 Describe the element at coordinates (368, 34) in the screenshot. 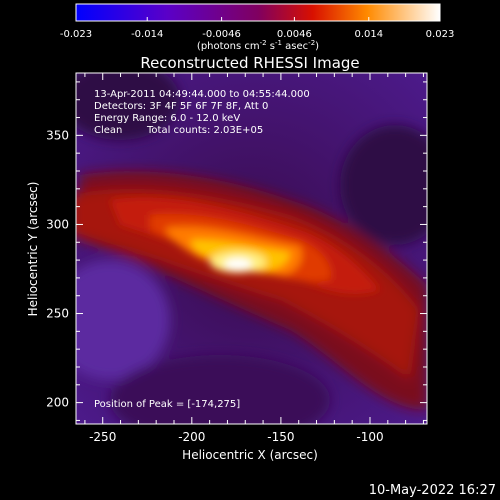

I see `colorbar-tick-label: 0.014` at that location.